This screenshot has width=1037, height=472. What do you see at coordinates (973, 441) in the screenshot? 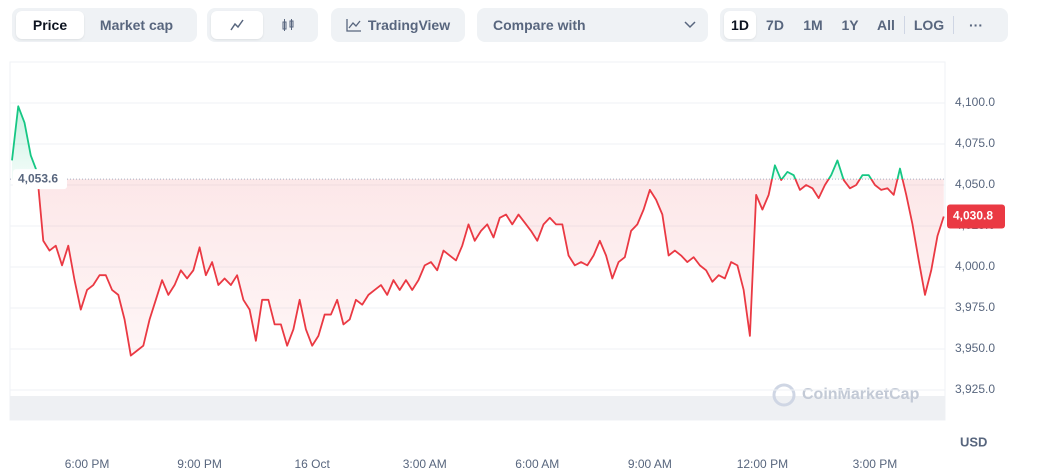
I see `y-unit: USD` at bounding box center [973, 441].